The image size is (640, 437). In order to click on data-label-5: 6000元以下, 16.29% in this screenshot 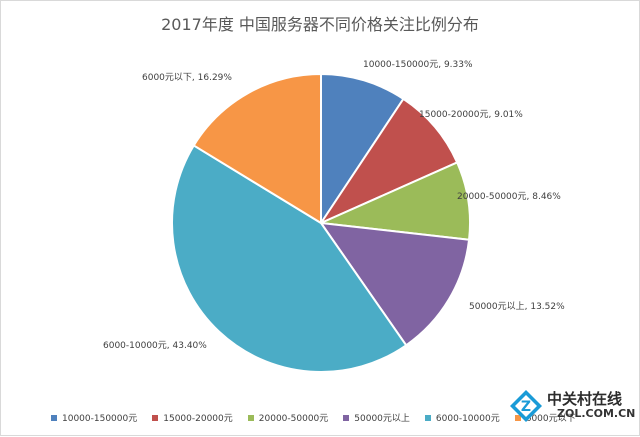, I will do `click(187, 78)`.